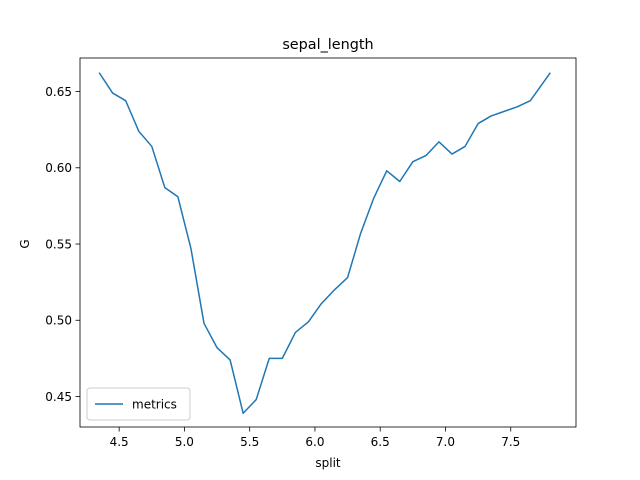 The width and height of the screenshot is (640, 480). What do you see at coordinates (380, 442) in the screenshot?
I see `x-tick-label: 6.5` at bounding box center [380, 442].